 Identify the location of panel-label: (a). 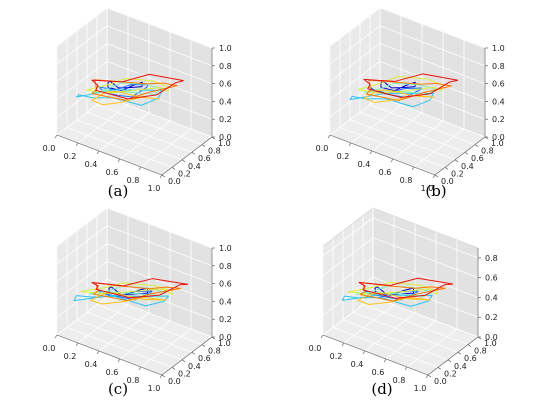
(118, 191).